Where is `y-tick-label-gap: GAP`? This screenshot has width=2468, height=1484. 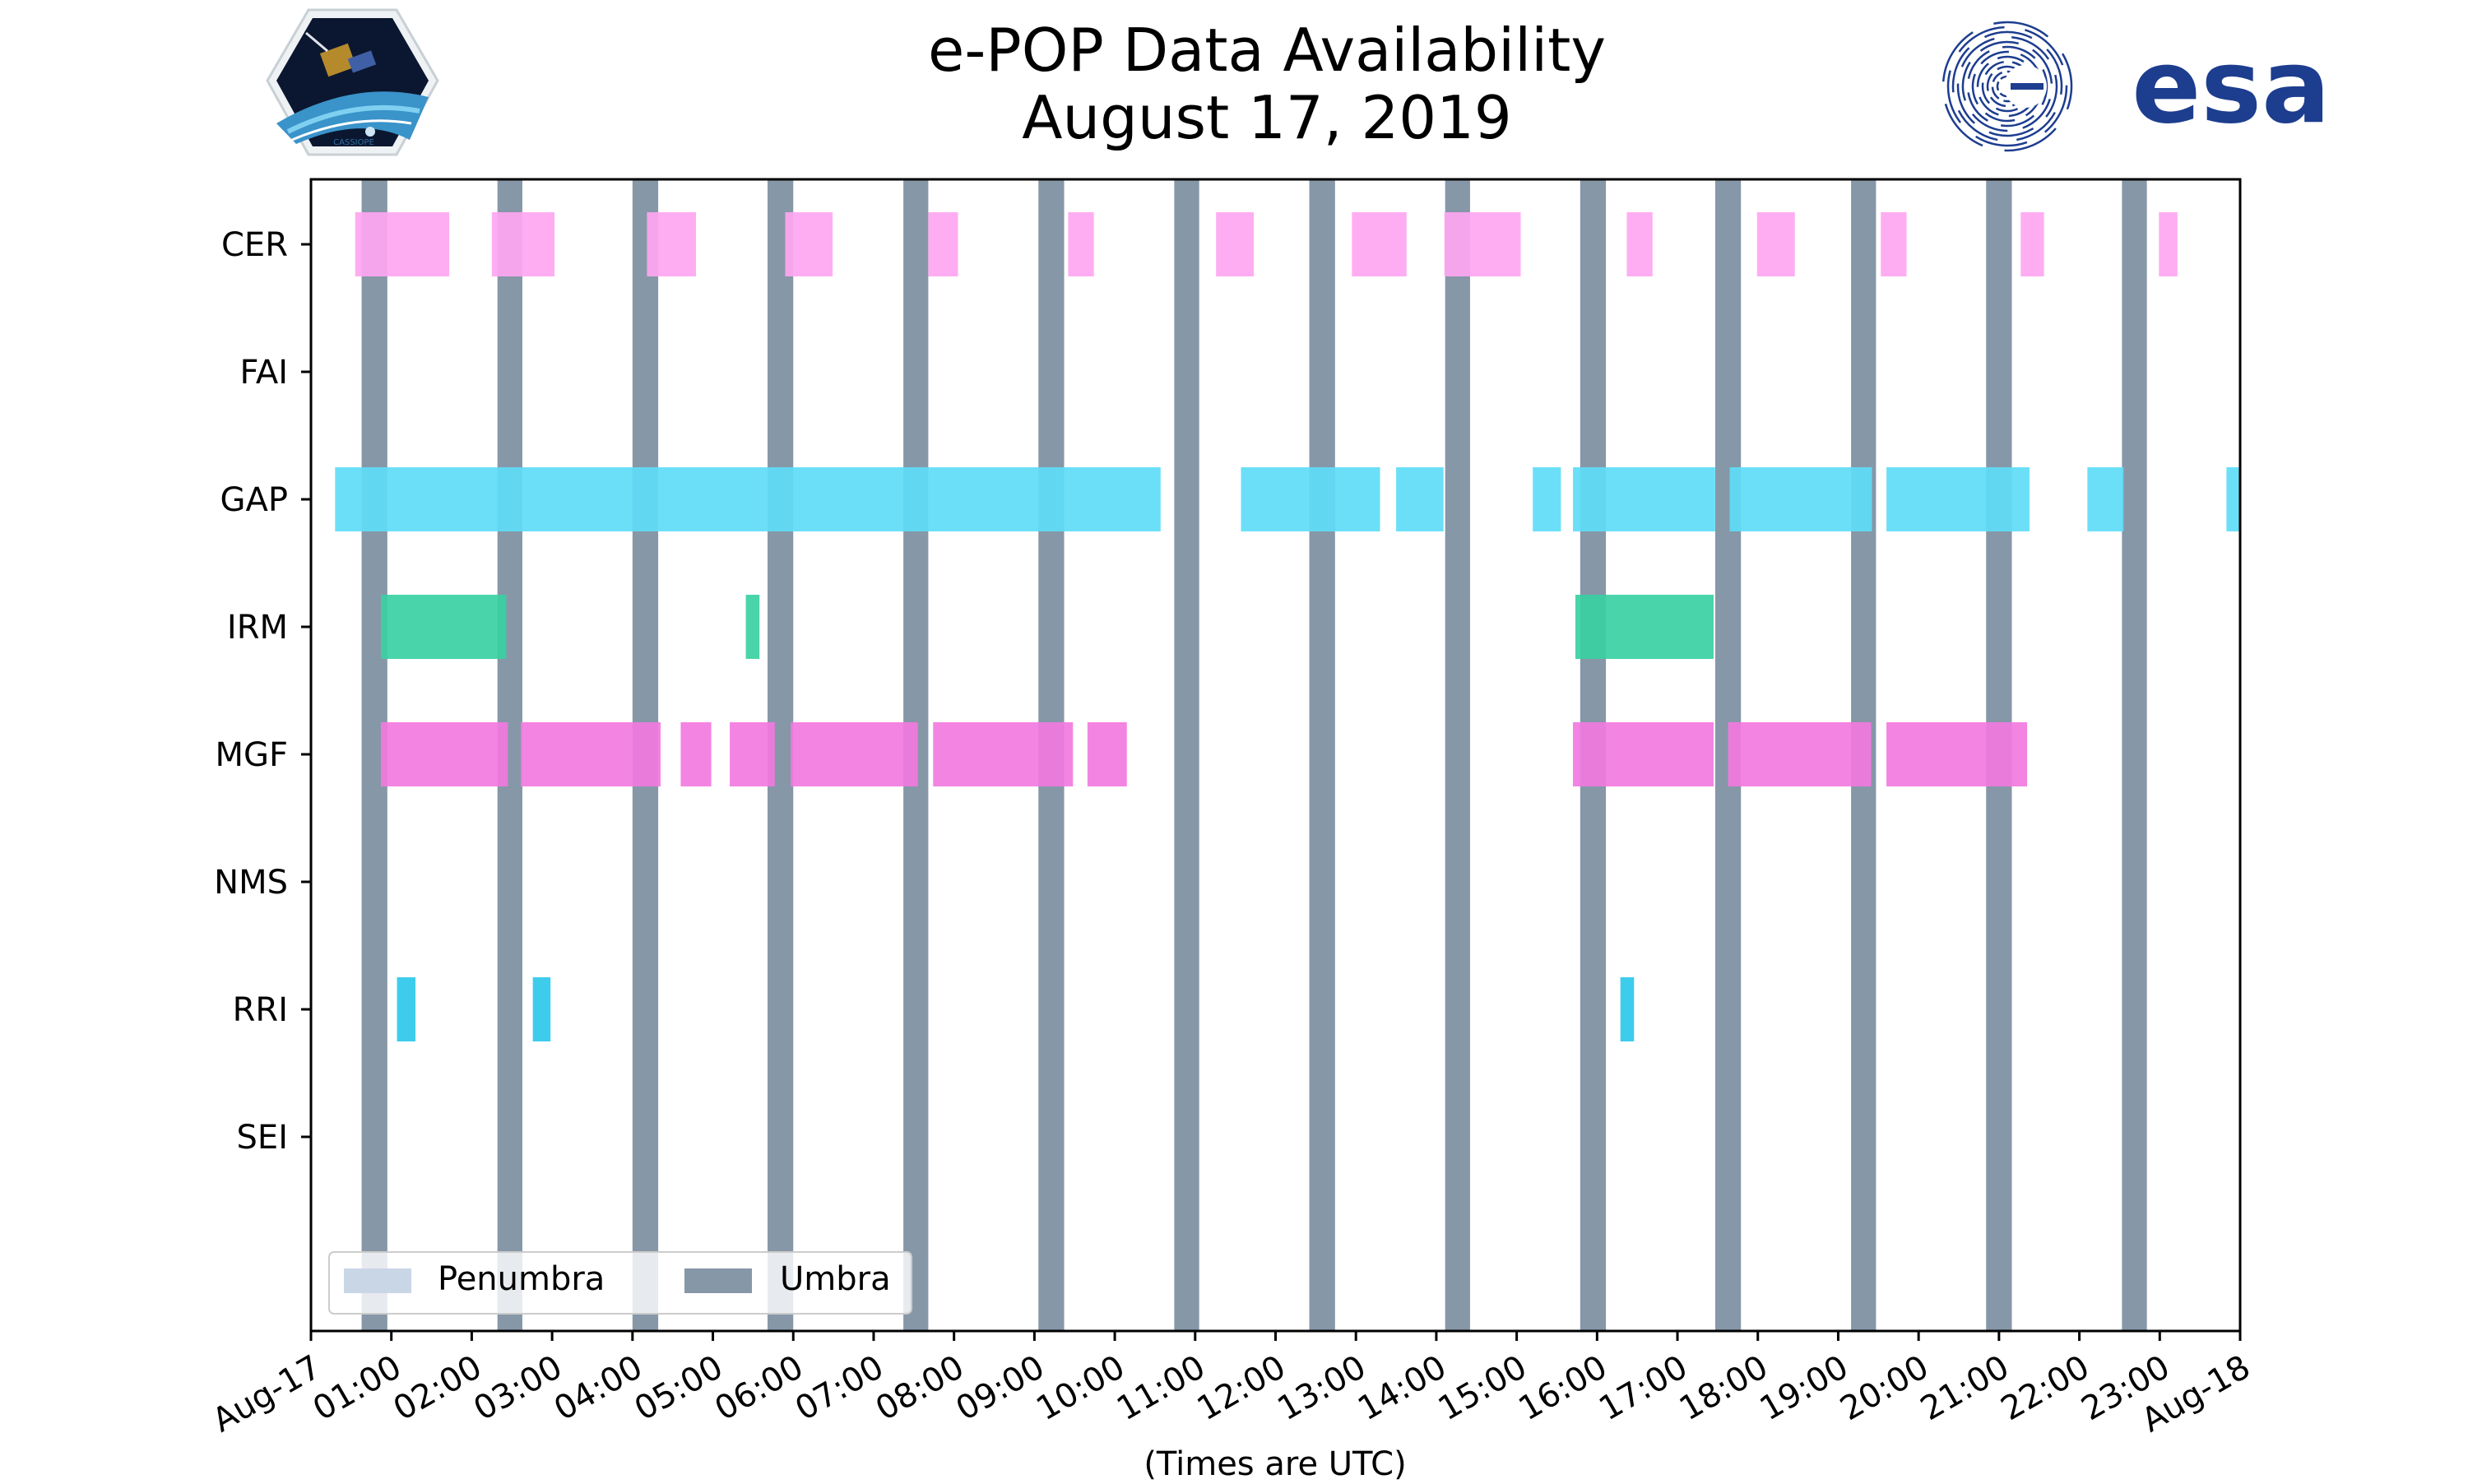 y-tick-label-gap: GAP is located at coordinates (254, 500).